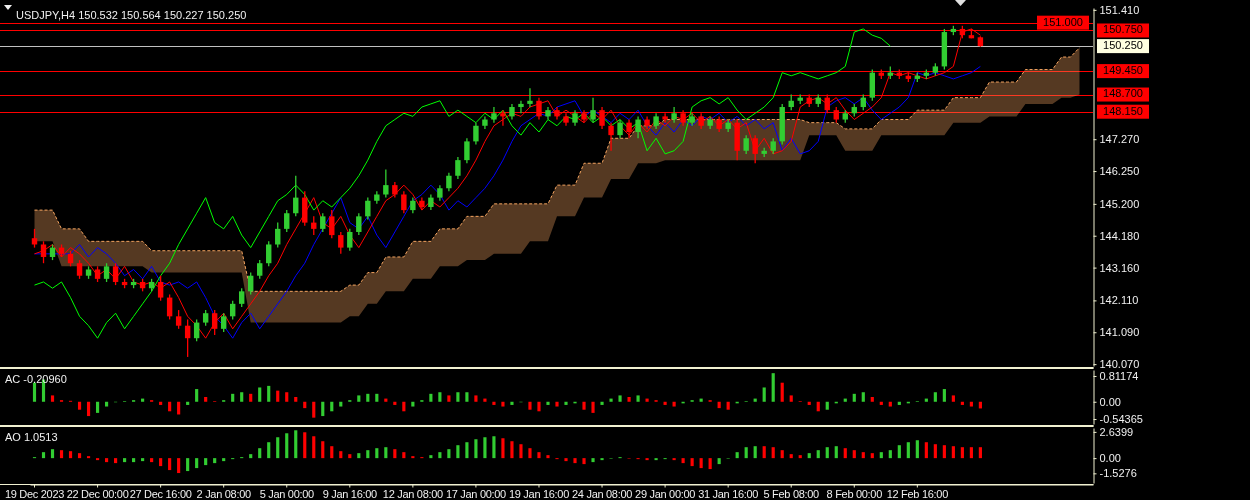 The height and width of the screenshot is (500, 1250). Describe the element at coordinates (1118, 473) in the screenshot. I see `y-tick-label: -1.5276` at that location.